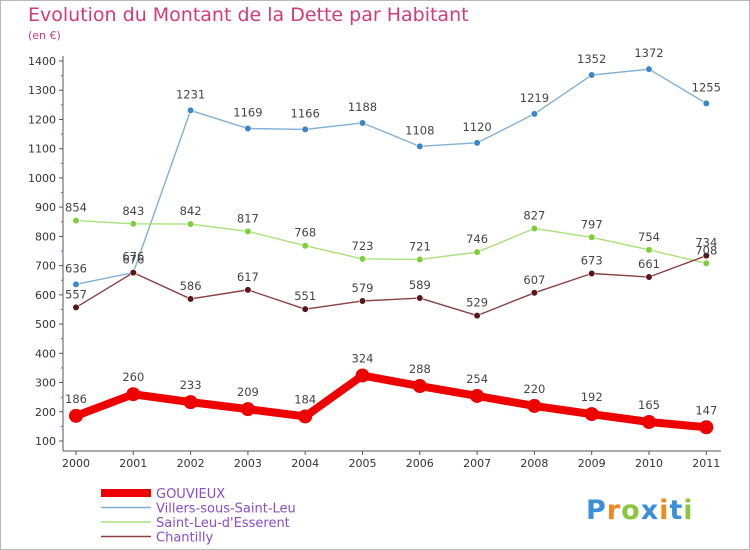 Image resolution: width=750 pixels, height=550 pixels. What do you see at coordinates (363, 288) in the screenshot?
I see `data-label: 579` at bounding box center [363, 288].